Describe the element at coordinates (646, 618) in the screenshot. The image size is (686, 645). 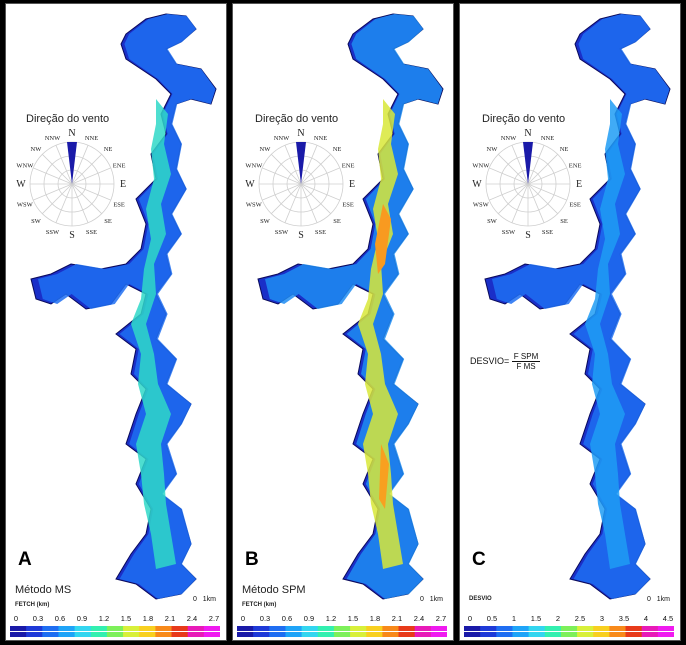
I see `colorbar-tick-label: 4` at that location.